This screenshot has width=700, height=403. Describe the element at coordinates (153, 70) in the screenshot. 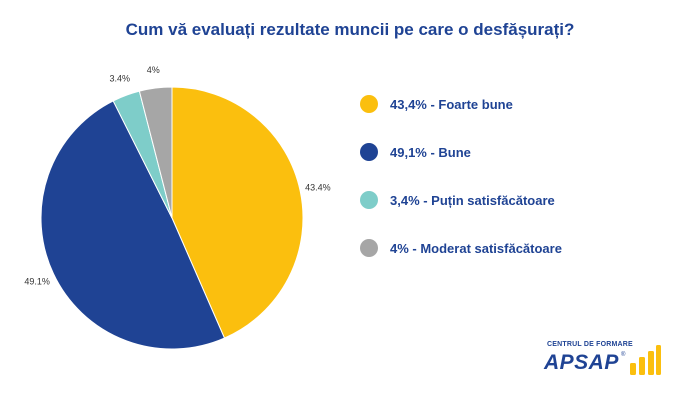

I see `slice-data-label: 4%` at that location.